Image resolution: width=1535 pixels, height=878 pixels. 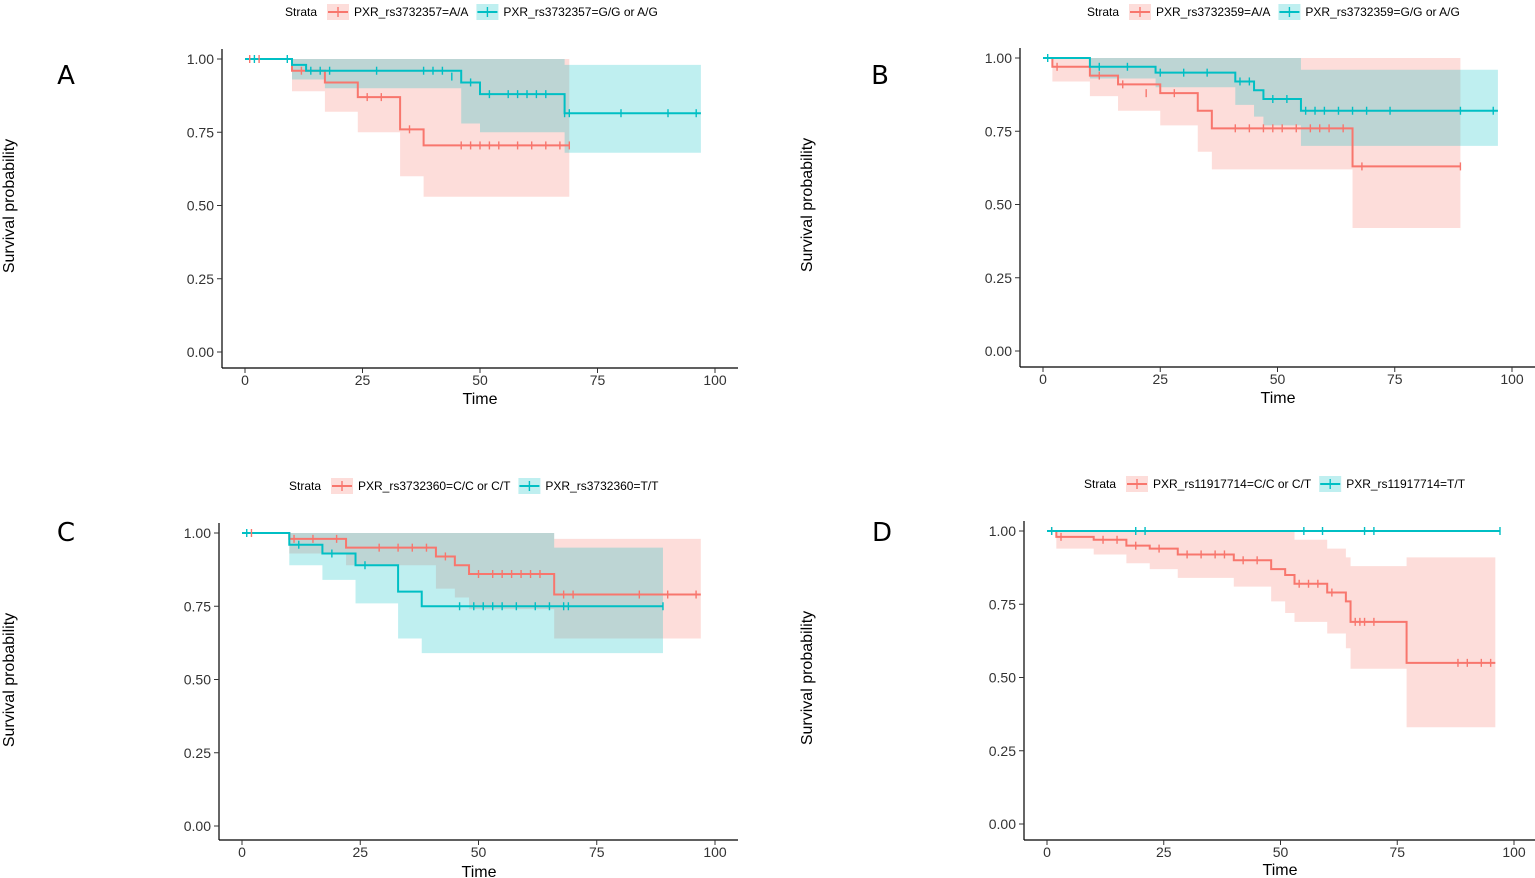 What do you see at coordinates (434, 486) in the screenshot?
I see `legend-label: PXR_rs3732360=C/C or C/T` at bounding box center [434, 486].